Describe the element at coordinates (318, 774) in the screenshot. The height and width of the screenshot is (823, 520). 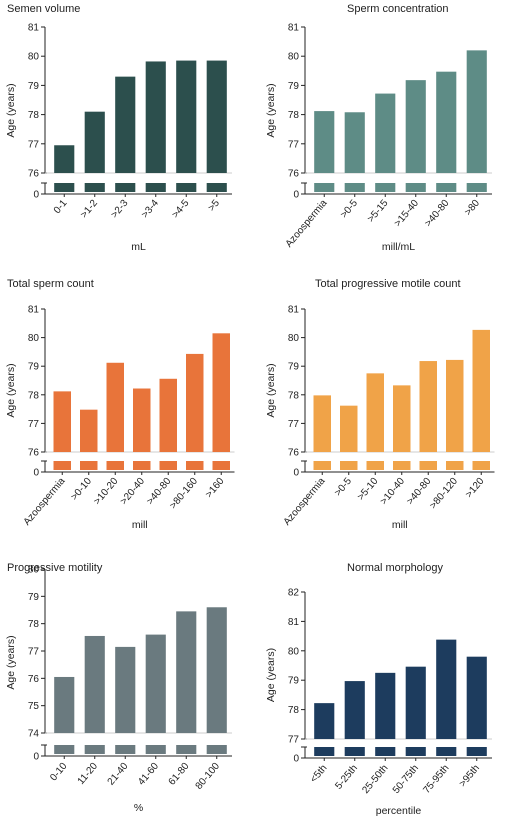
I see `x-tick-label: <5th` at that location.